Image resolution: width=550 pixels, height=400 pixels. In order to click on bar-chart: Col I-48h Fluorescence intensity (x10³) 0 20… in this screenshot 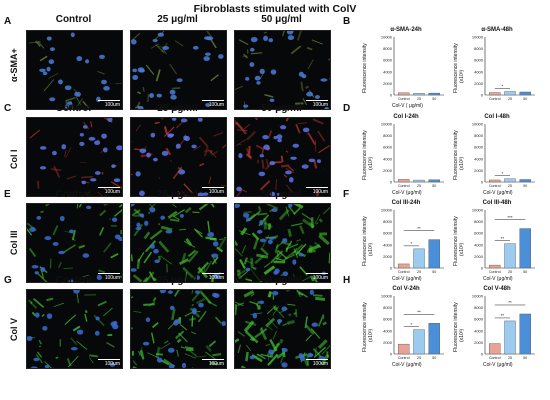, I will do `click(497, 156)`.